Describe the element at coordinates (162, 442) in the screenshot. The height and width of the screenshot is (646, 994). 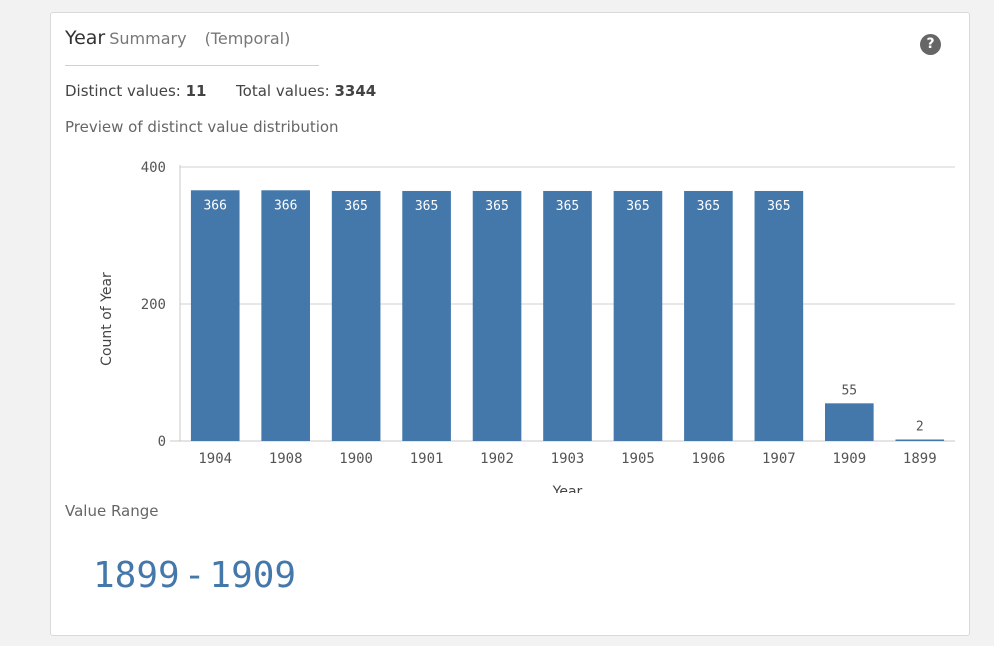
I see `y-tick-label: 0` at that location.